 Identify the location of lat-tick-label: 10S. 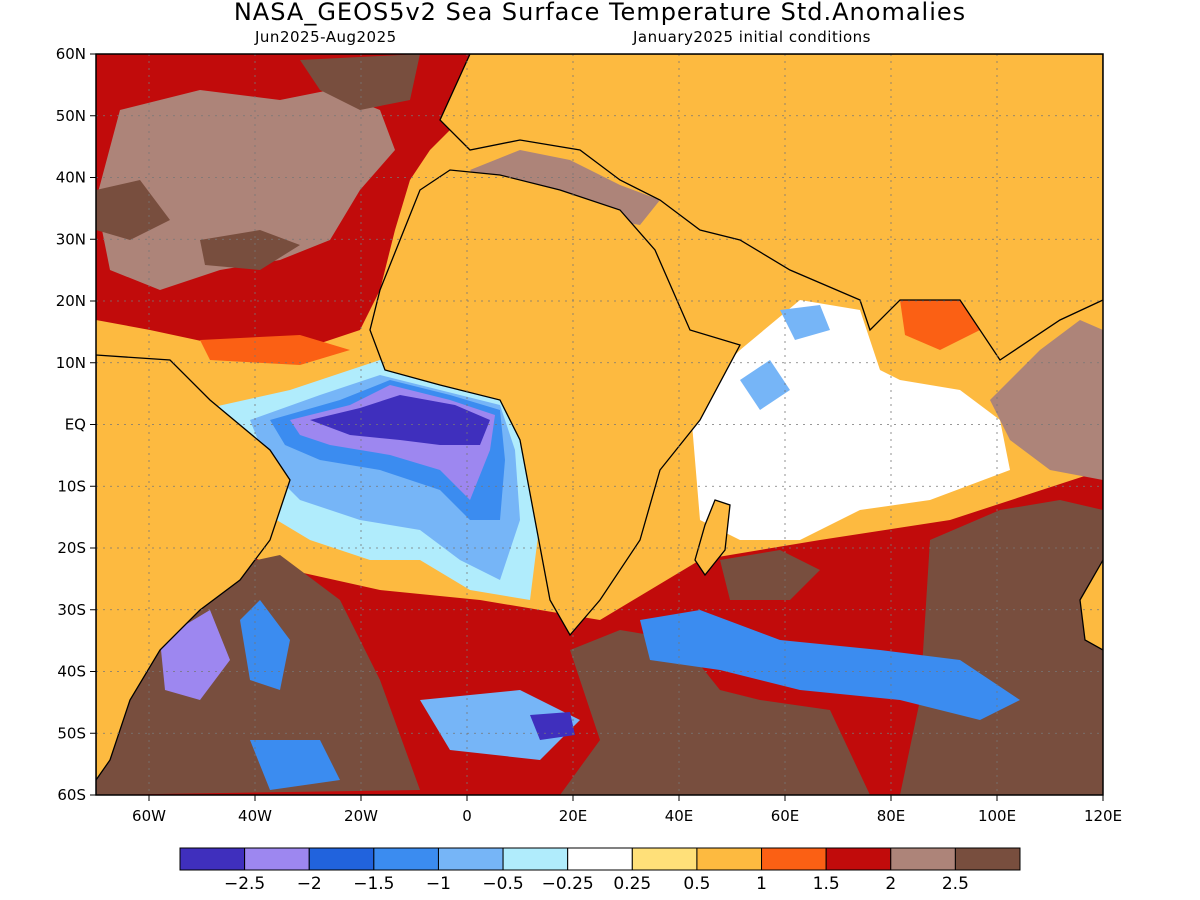
(71, 486).